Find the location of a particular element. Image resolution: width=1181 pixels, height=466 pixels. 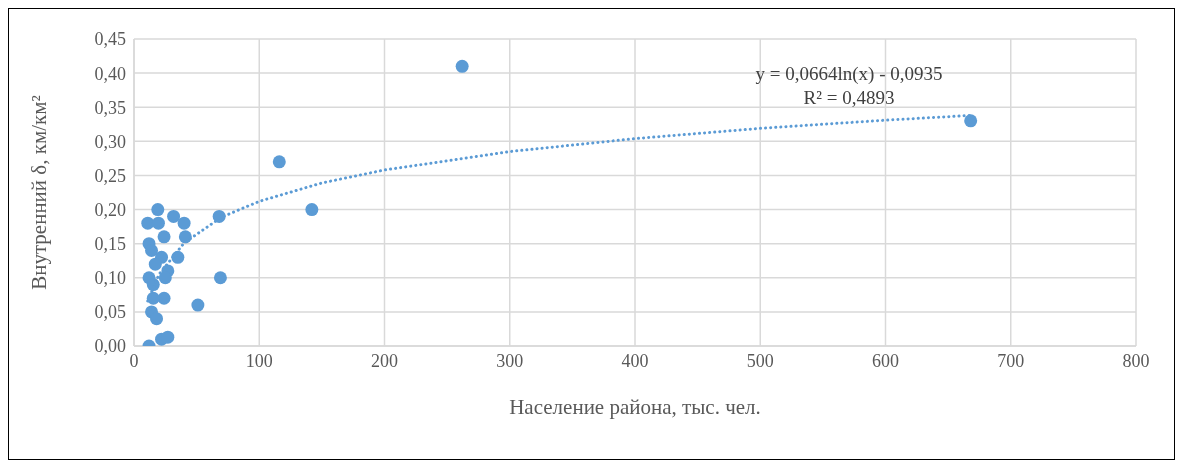

y-tick-label: 0,05 is located at coordinates (110, 312).